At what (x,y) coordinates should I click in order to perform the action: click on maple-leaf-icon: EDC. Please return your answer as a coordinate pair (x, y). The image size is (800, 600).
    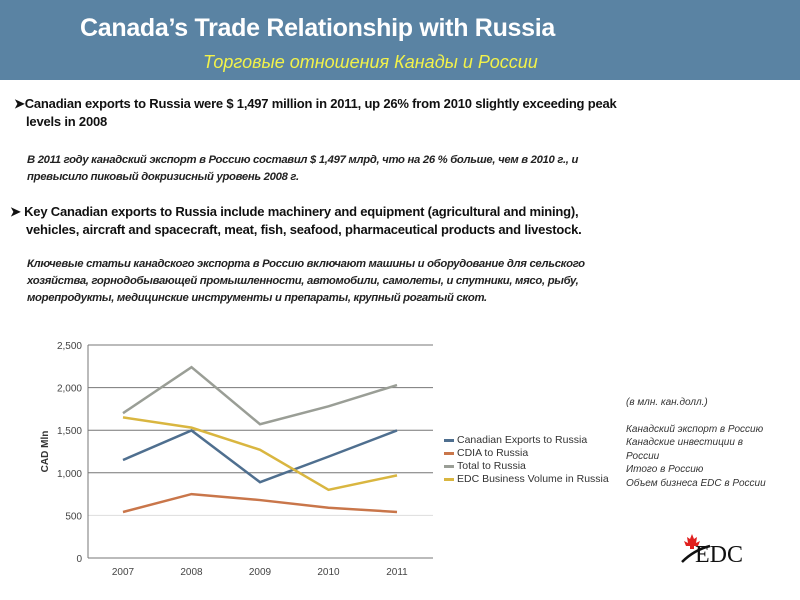
    Looking at the image, I should click on (712, 551).